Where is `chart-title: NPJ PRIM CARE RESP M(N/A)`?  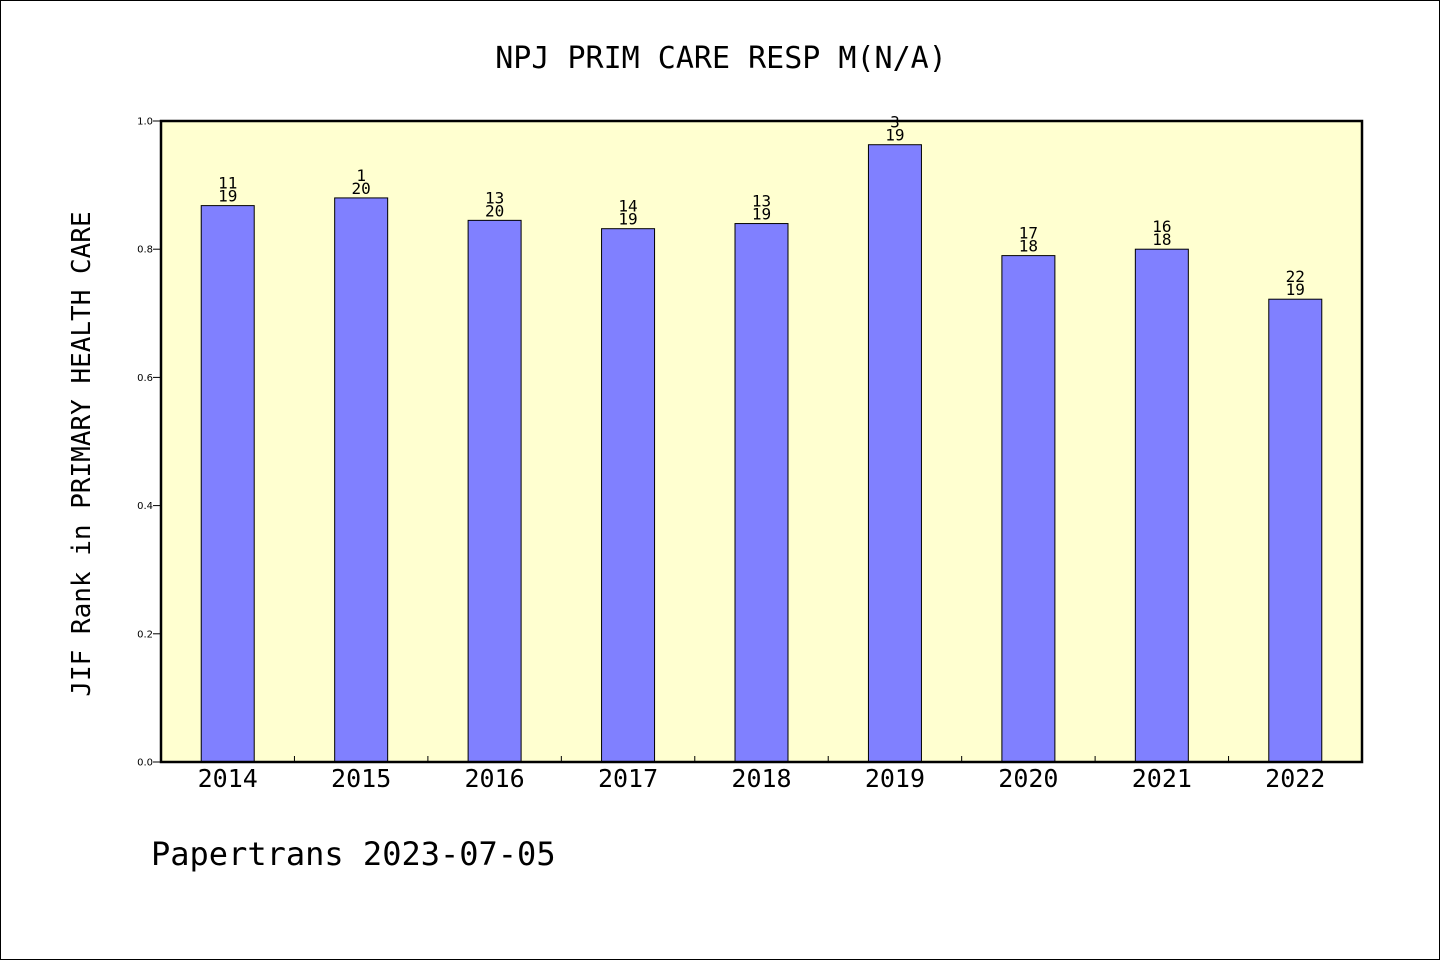
chart-title: NPJ PRIM CARE RESP M(N/A) is located at coordinates (721, 58).